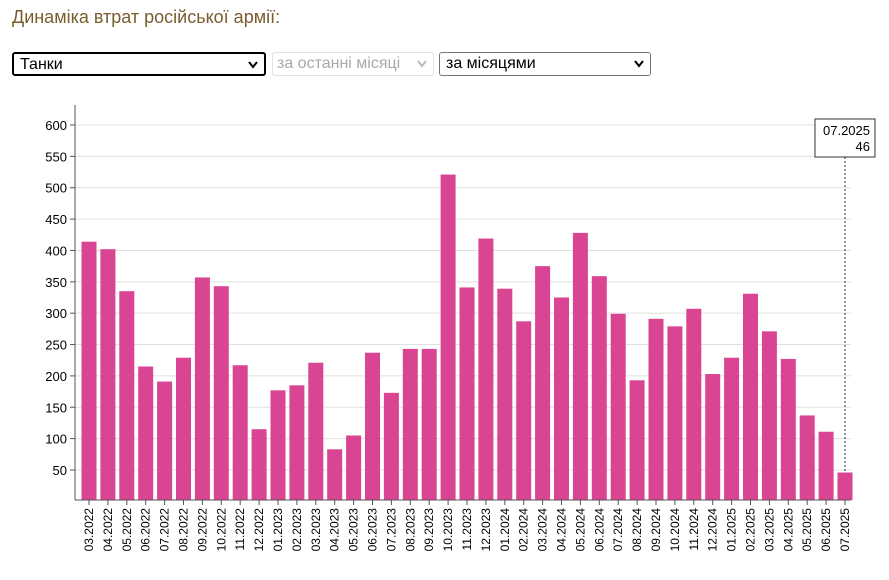 This screenshot has height=580, width=889. Describe the element at coordinates (56, 376) in the screenshot. I see `y-tick-label: 200` at that location.